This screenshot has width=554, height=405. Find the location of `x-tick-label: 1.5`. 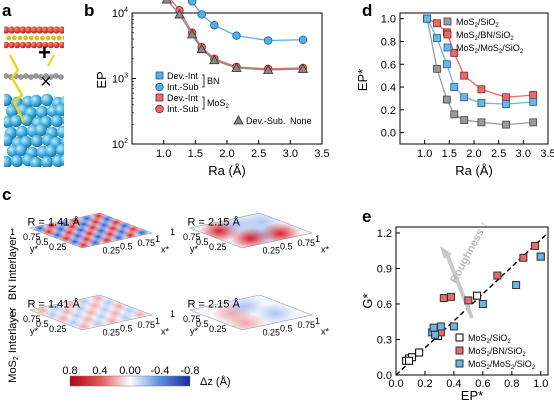

x-tick-label: 1.5 is located at coordinates (195, 154).